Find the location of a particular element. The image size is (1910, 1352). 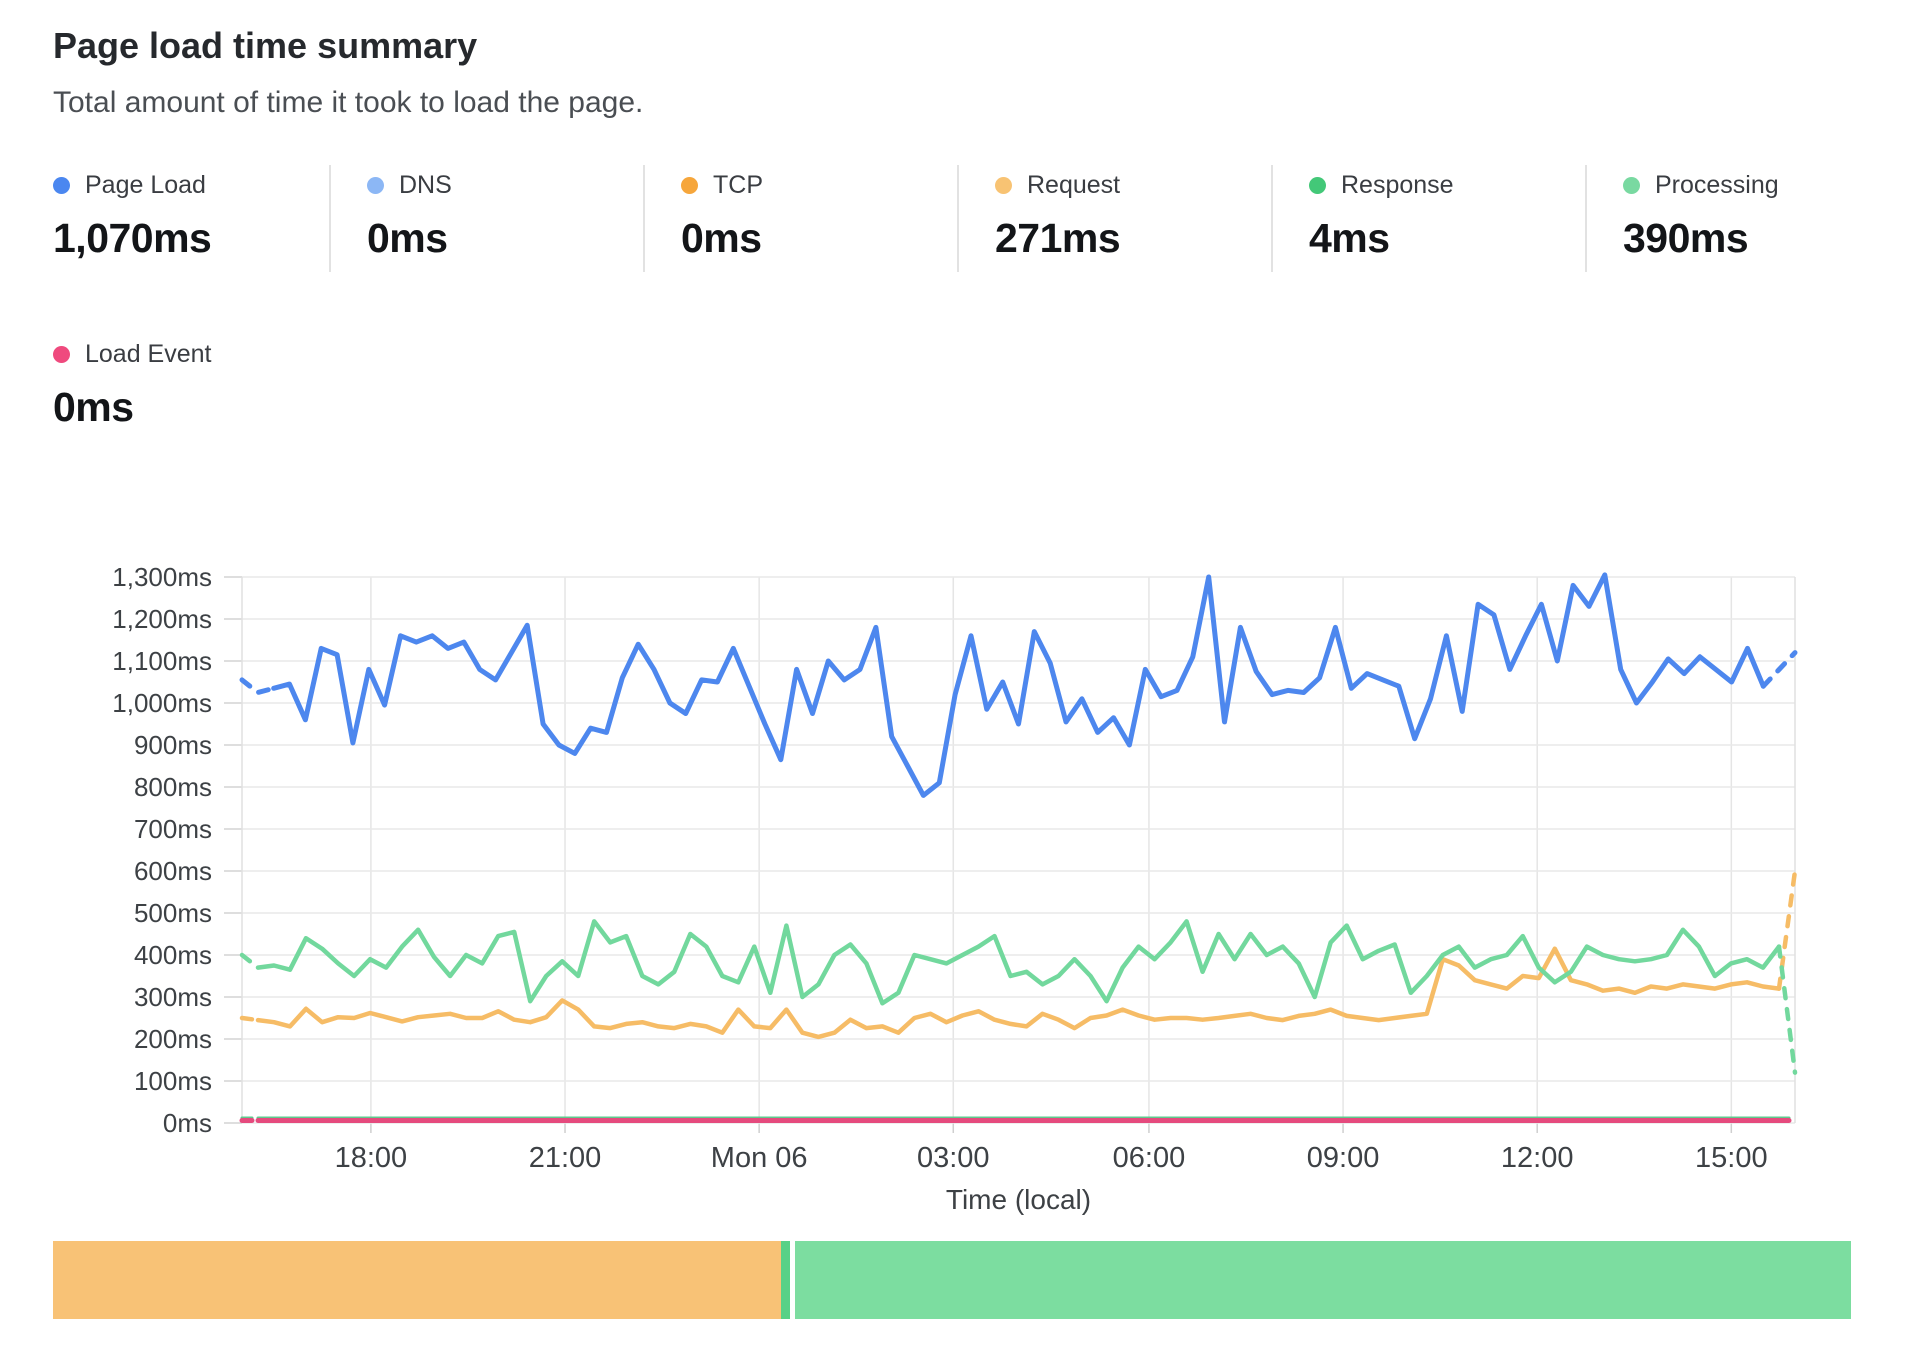

metric-label: Processing is located at coordinates (1717, 185).